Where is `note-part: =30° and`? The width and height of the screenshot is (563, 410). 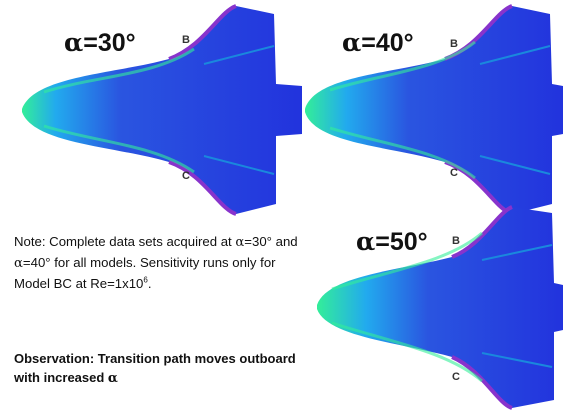 note-part: =30° and is located at coordinates (271, 241).